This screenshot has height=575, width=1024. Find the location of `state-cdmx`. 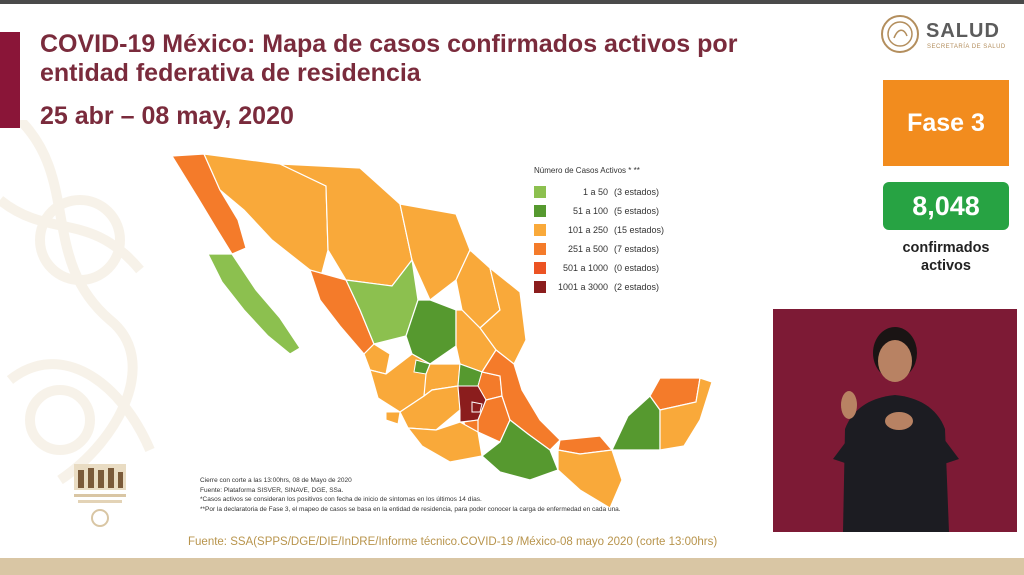

state-cdmx is located at coordinates (477, 407).